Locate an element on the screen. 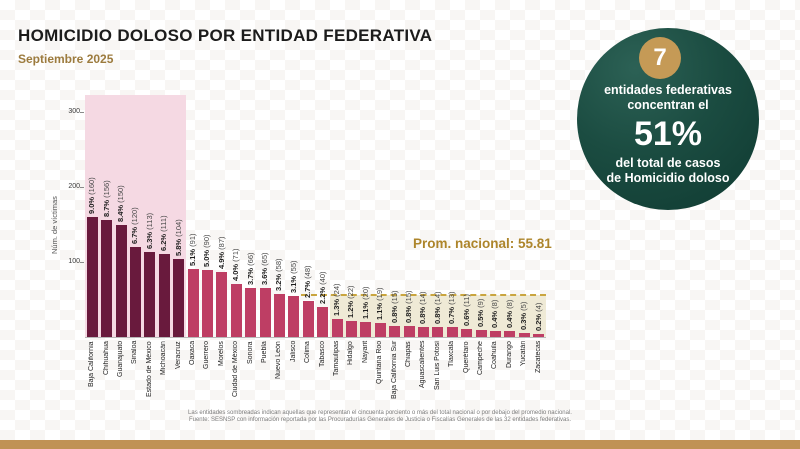  bar-count: (91) is located at coordinates (192, 240).